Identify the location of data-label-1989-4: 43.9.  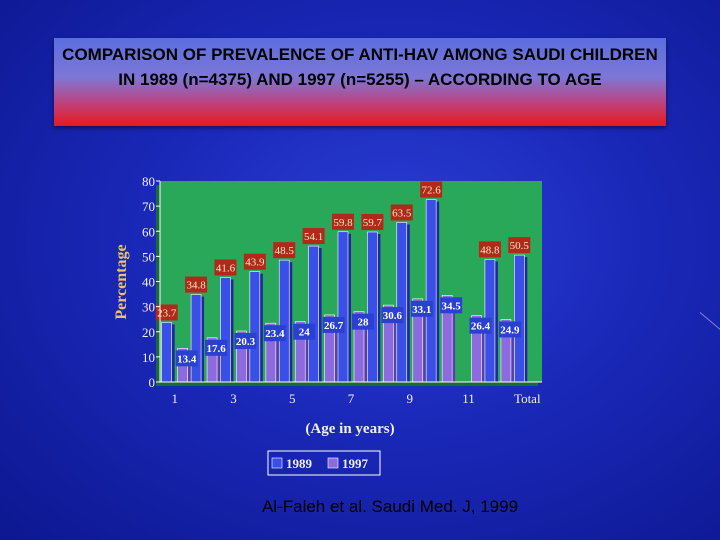
(255, 263).